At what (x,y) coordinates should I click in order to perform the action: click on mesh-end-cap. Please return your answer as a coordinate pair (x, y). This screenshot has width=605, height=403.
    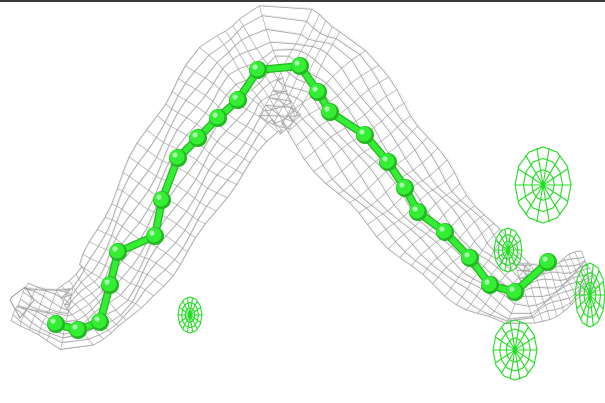
    Looking at the image, I should click on (22, 302).